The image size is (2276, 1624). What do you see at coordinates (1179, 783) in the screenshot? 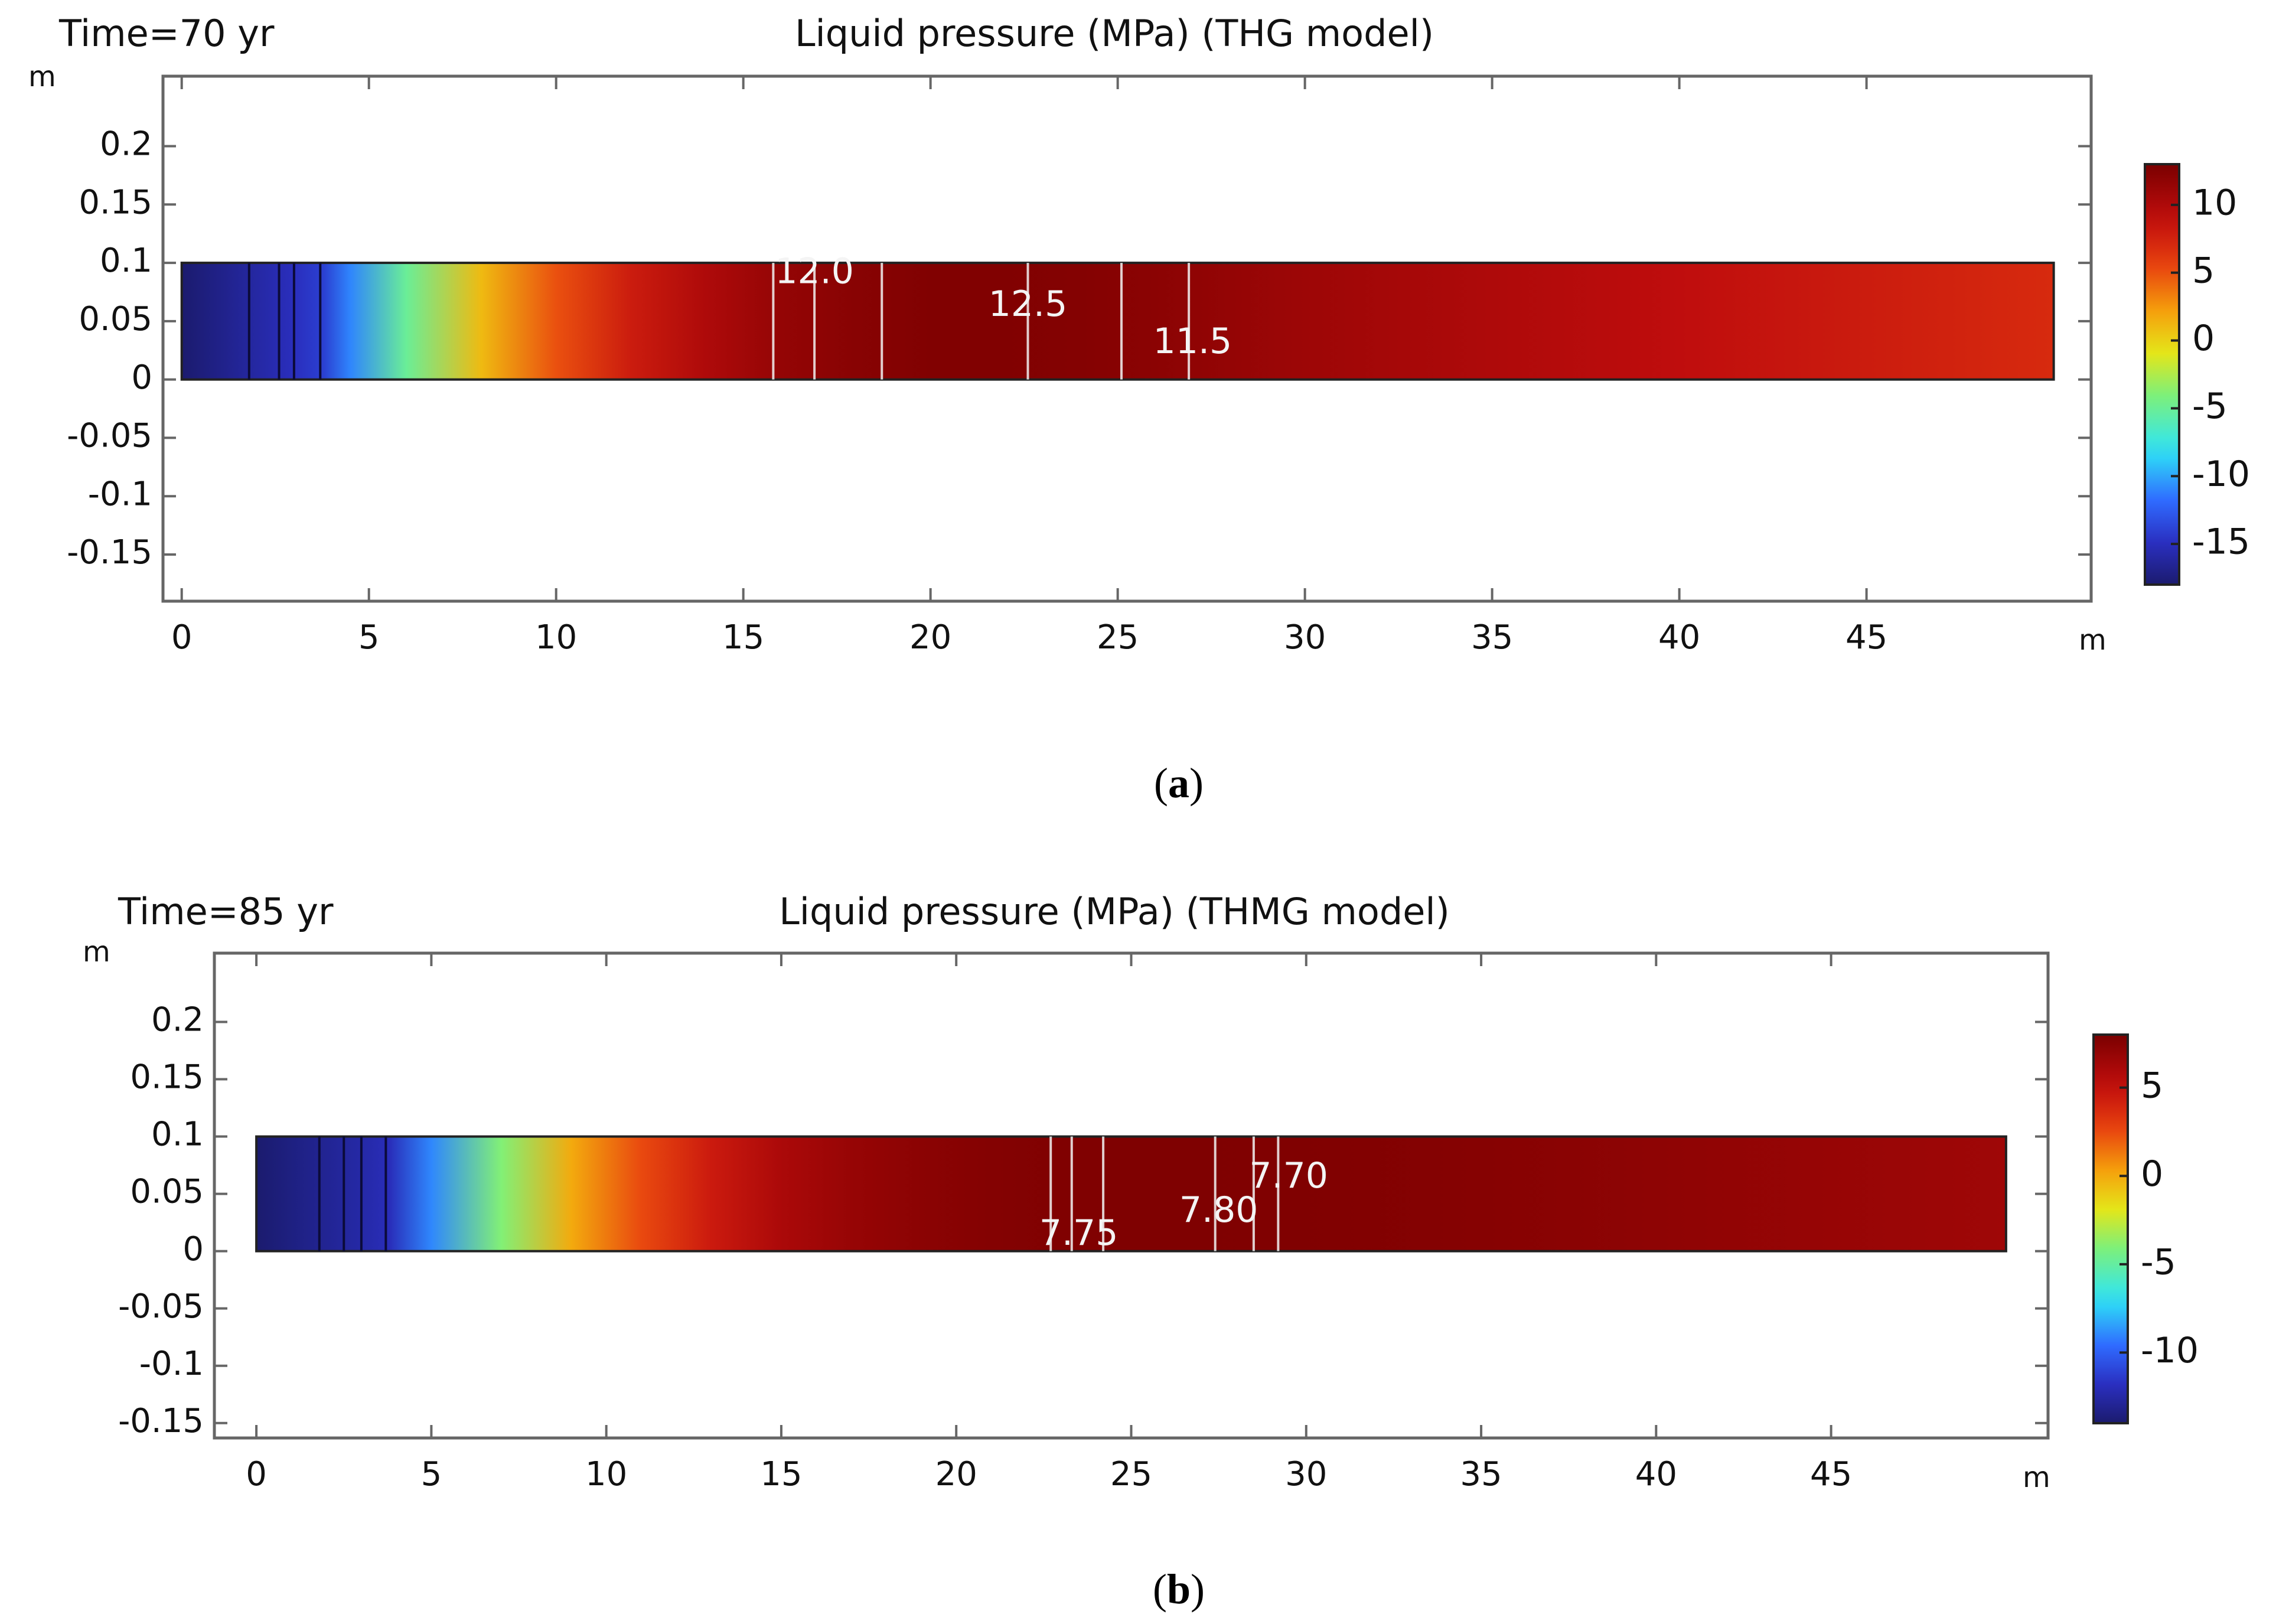
I see `panel-caption: (a)` at bounding box center [1179, 783].